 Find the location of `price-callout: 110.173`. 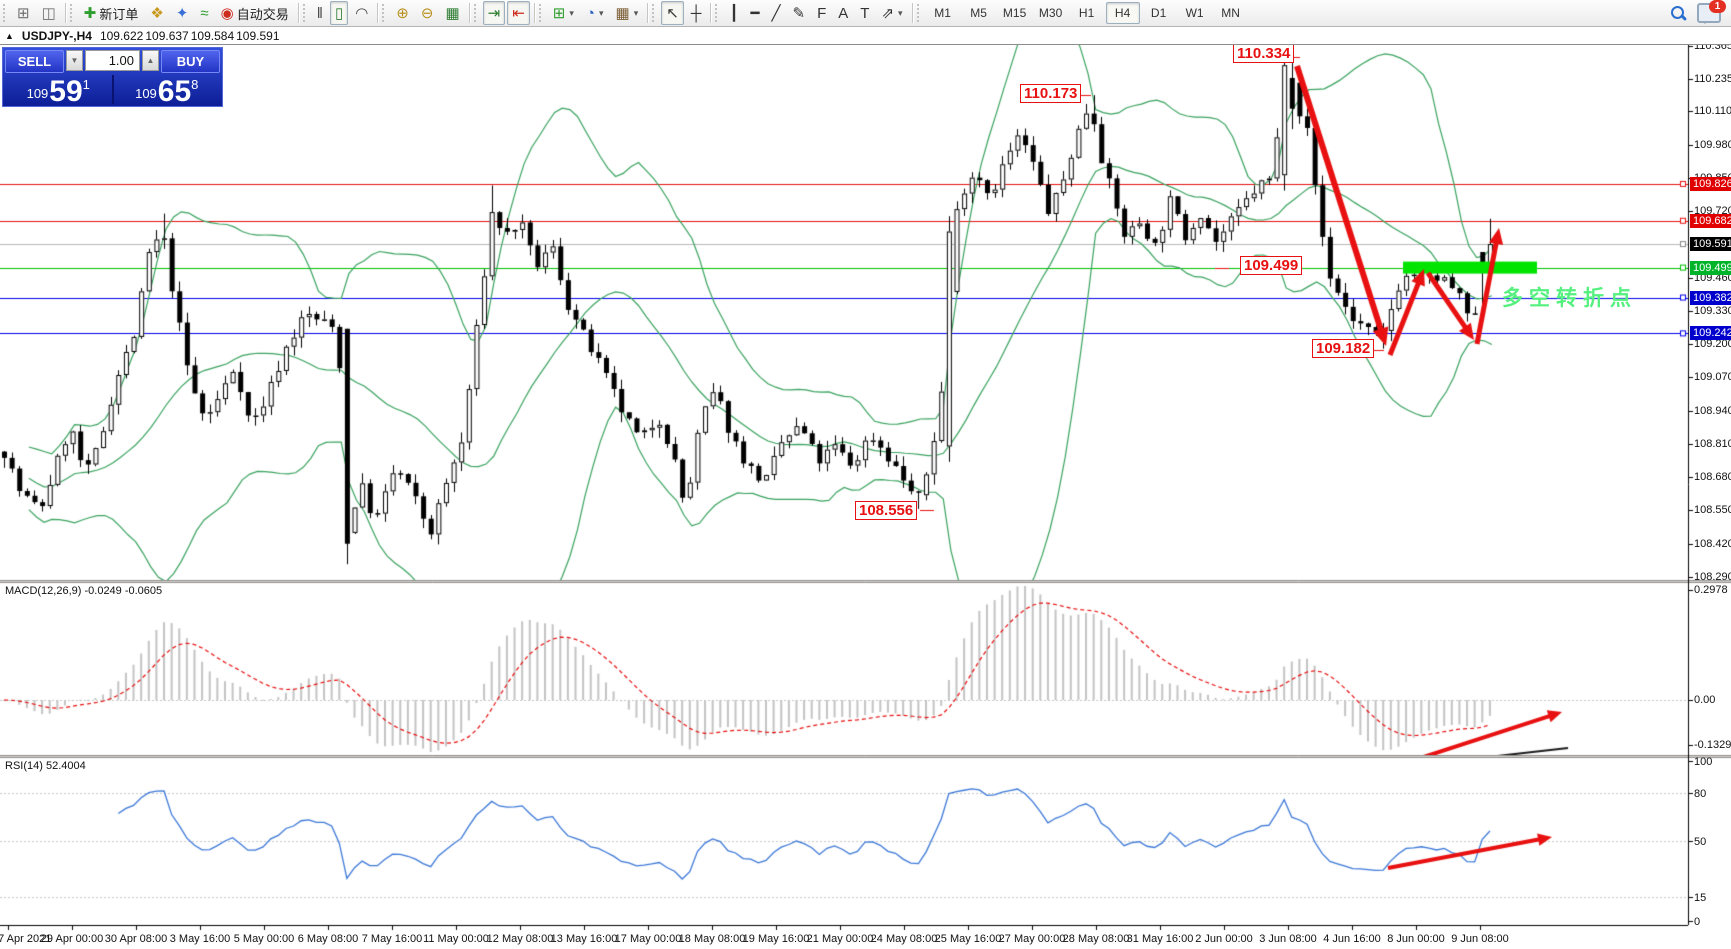

price-callout: 110.173 is located at coordinates (1051, 93).